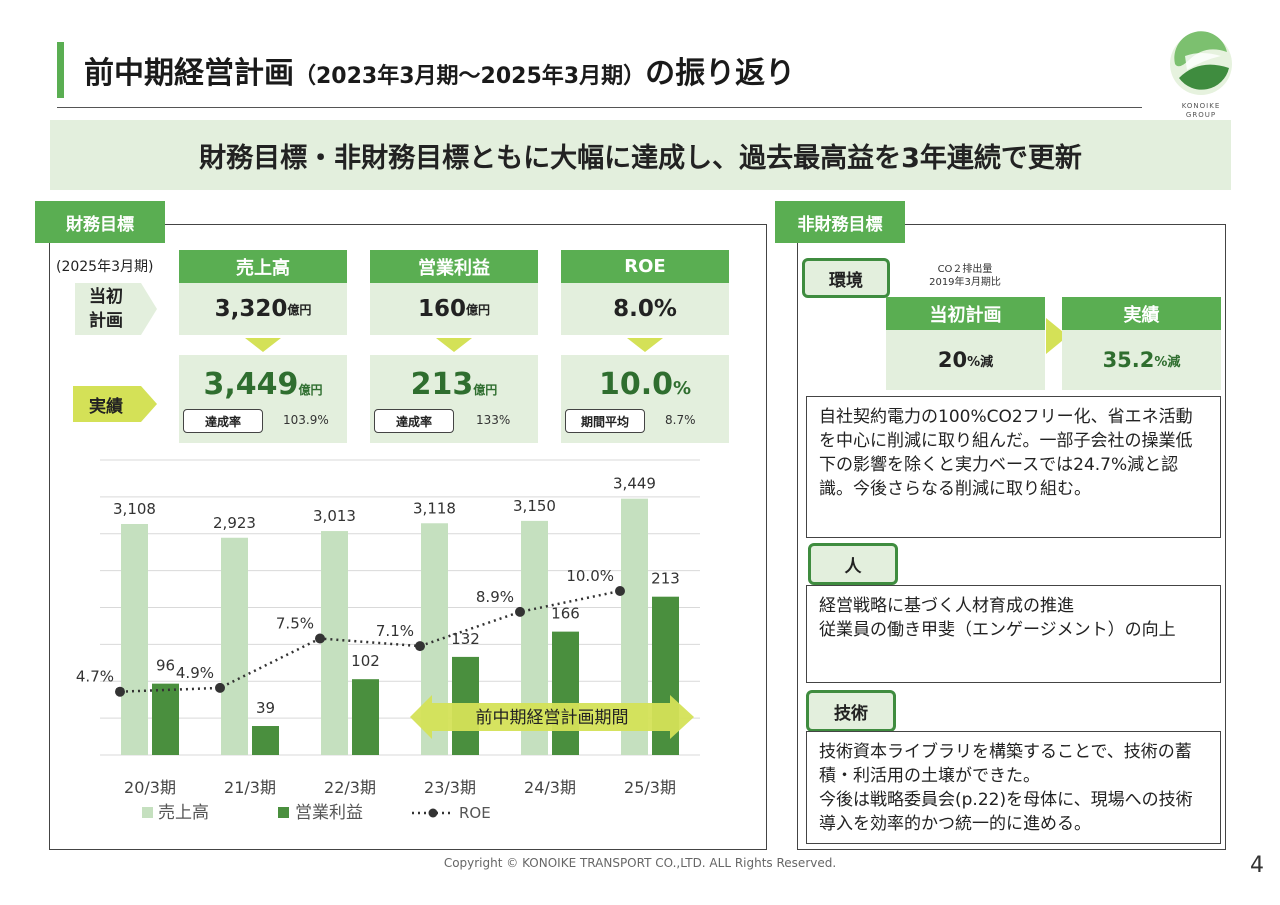 The height and width of the screenshot is (905, 1280). I want to click on plan-row-label: 当初 計画, so click(116, 309).